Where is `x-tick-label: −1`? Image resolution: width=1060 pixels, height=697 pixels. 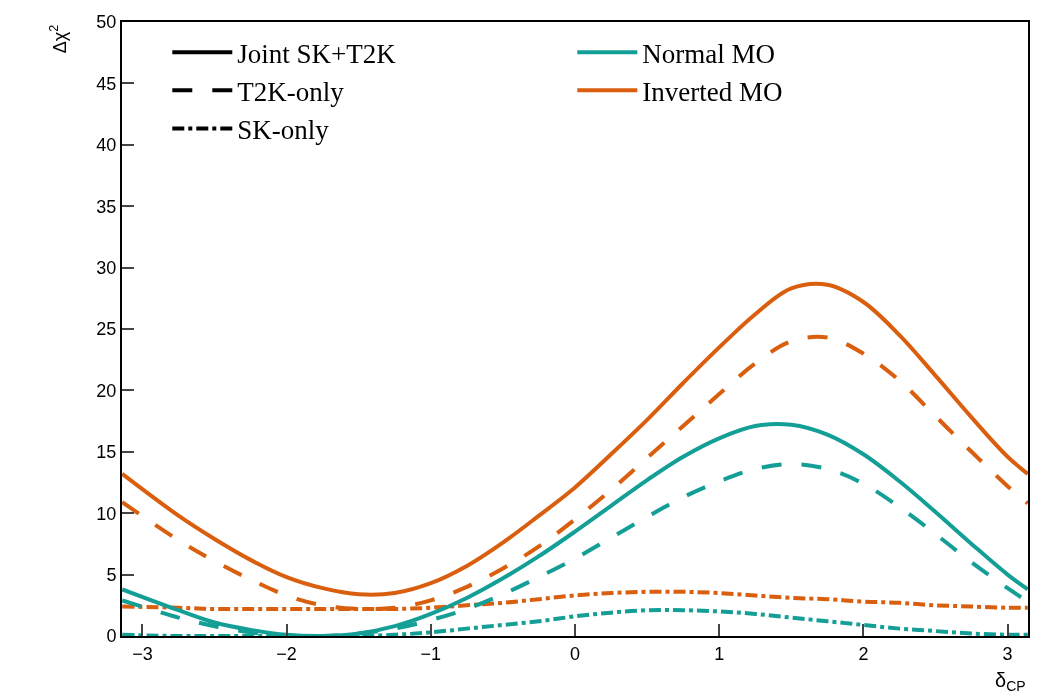 x-tick-label: −1 is located at coordinates (431, 653).